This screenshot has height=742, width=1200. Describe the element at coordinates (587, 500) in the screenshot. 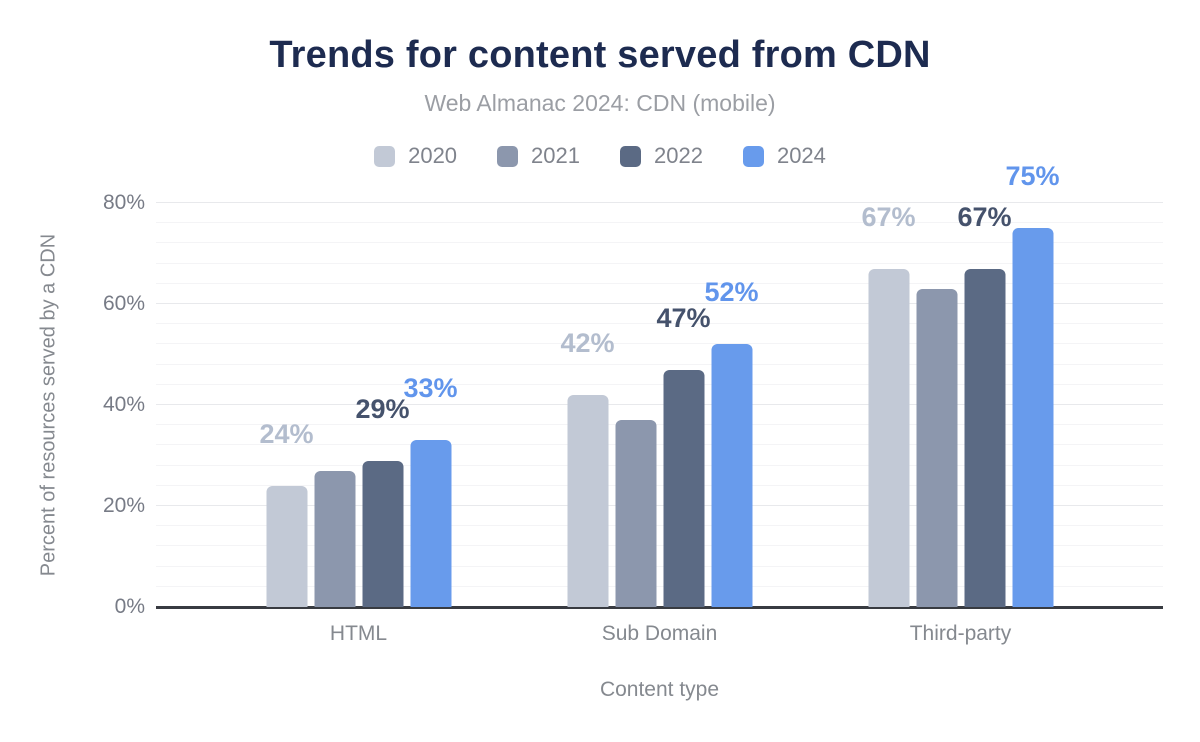

I see `bar-sub-domain-2020` at that location.